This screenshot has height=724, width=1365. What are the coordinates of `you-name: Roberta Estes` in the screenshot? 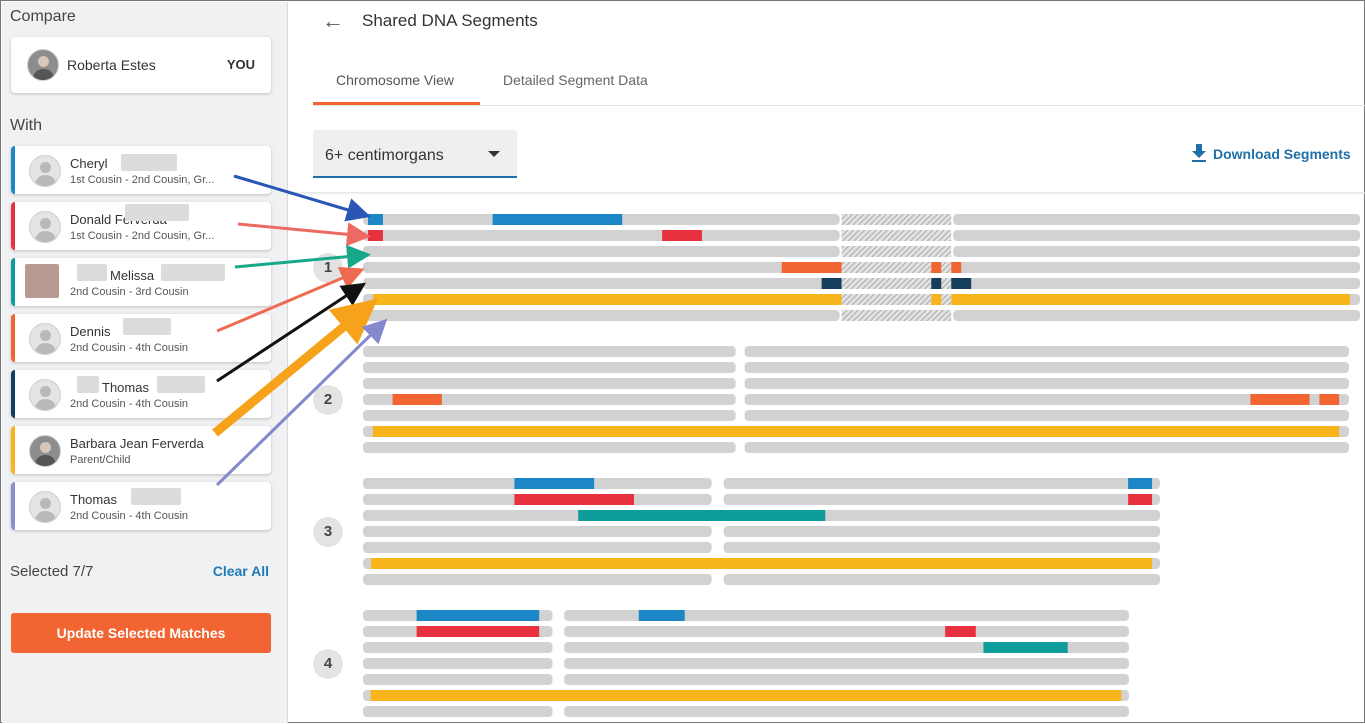 It's located at (111, 65).